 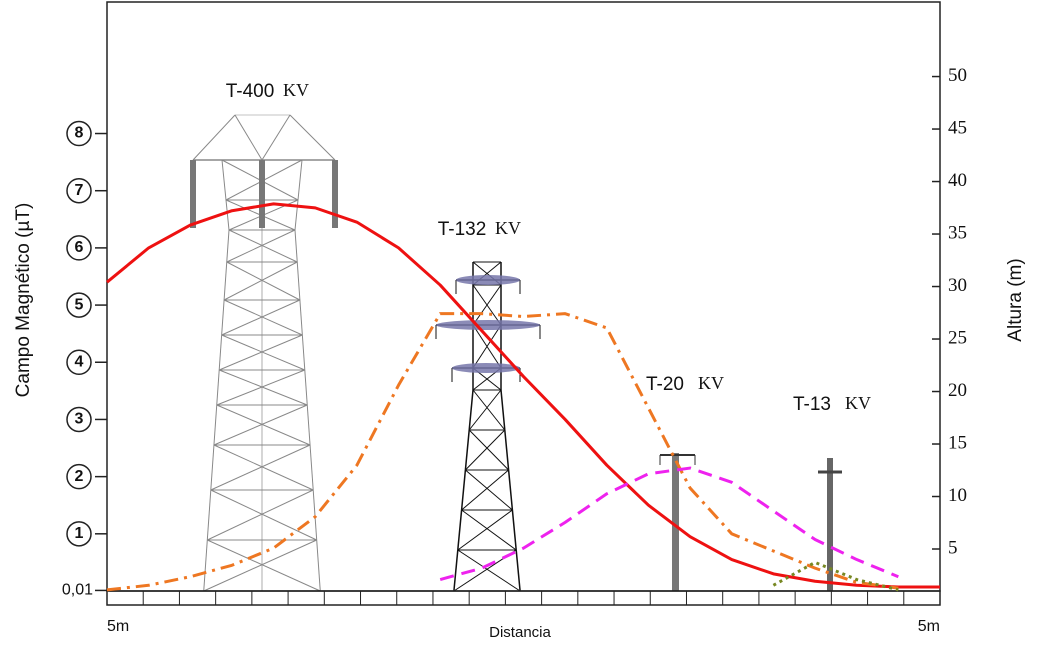 I want to click on y2-tick-label: 5, so click(x=953, y=547).